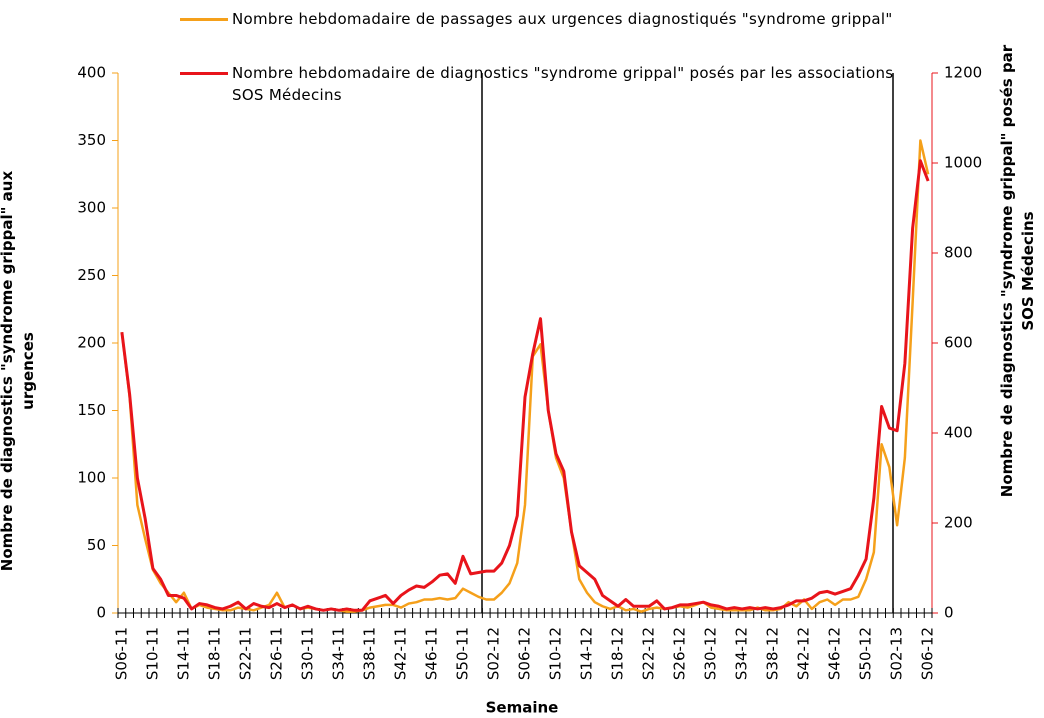 The image size is (1044, 718). Describe the element at coordinates (742, 653) in the screenshot. I see `x-tick-label: S34-12` at that location.